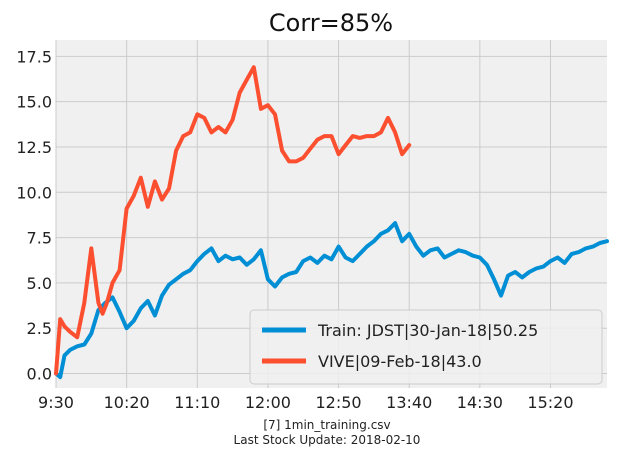  What do you see at coordinates (480, 402) in the screenshot?
I see `x-tick-label: 14:30` at bounding box center [480, 402].